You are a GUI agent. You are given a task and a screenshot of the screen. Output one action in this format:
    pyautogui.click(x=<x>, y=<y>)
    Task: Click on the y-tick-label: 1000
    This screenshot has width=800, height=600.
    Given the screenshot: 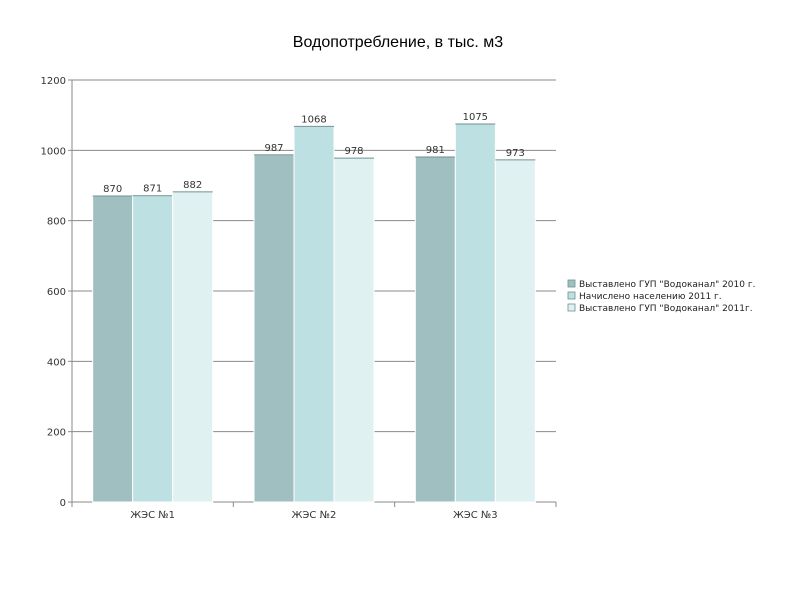 What is the action you would take?
    pyautogui.click(x=53, y=151)
    